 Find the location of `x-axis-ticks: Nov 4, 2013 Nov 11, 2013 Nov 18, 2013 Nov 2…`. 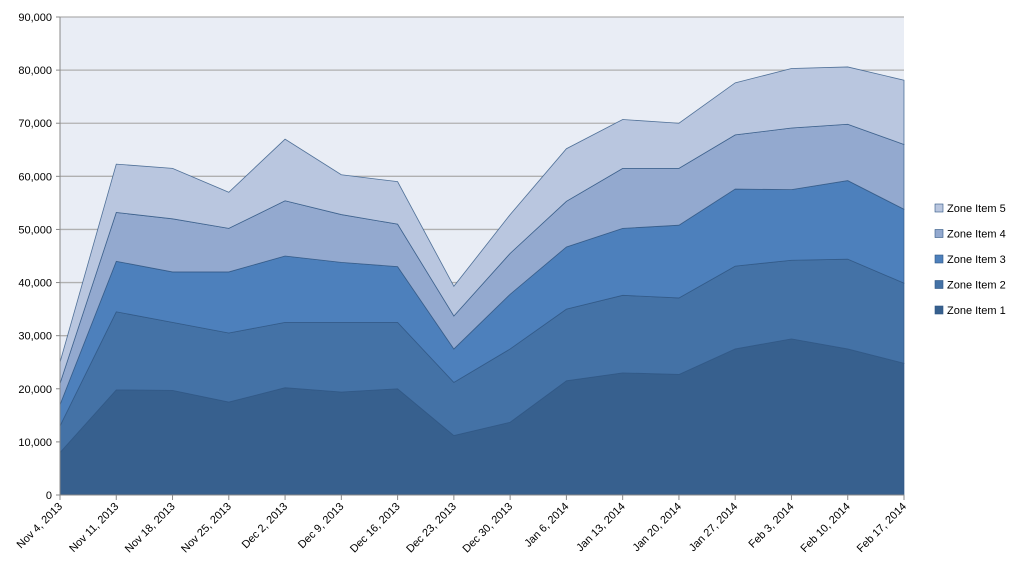

x-axis-ticks: Nov 4, 2013 Nov 11, 2013 Nov 18, 2013 Nov 2… is located at coordinates (462, 525).